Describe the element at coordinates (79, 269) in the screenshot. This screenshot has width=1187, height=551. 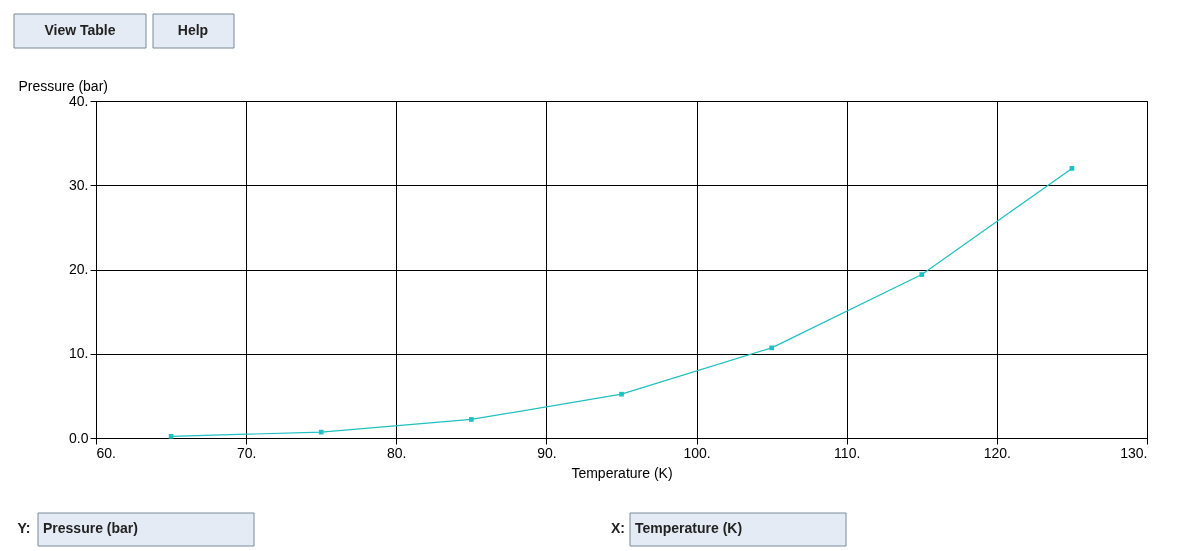
I see `y-tick-label: 20.` at that location.